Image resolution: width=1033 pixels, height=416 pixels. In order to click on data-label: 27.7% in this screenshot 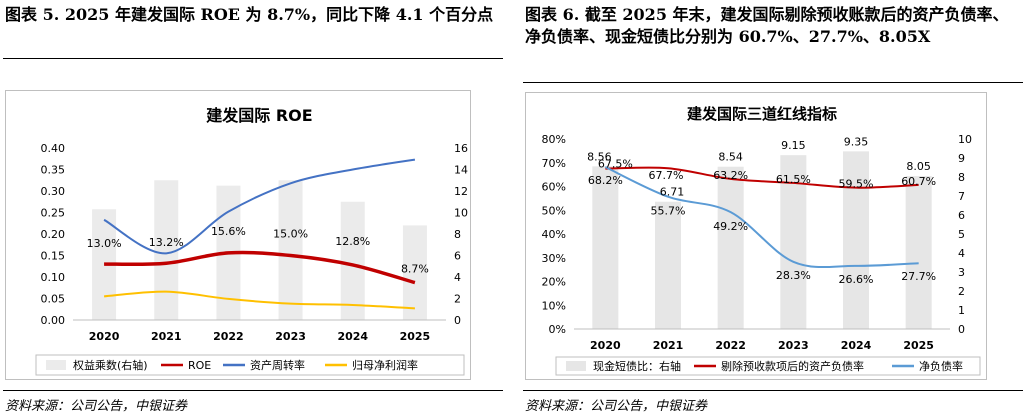, I will do `click(918, 276)`.